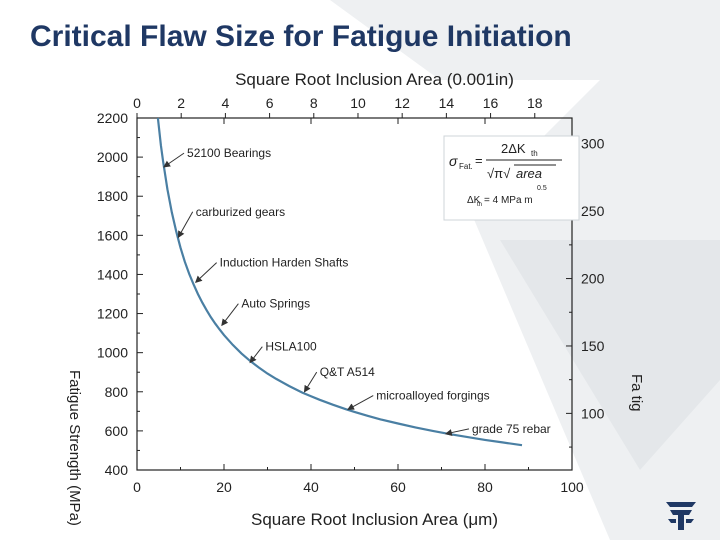 The height and width of the screenshot is (540, 720). What do you see at coordinates (474, 200) in the screenshot?
I see `threshold-prefix: ΔK` at bounding box center [474, 200].